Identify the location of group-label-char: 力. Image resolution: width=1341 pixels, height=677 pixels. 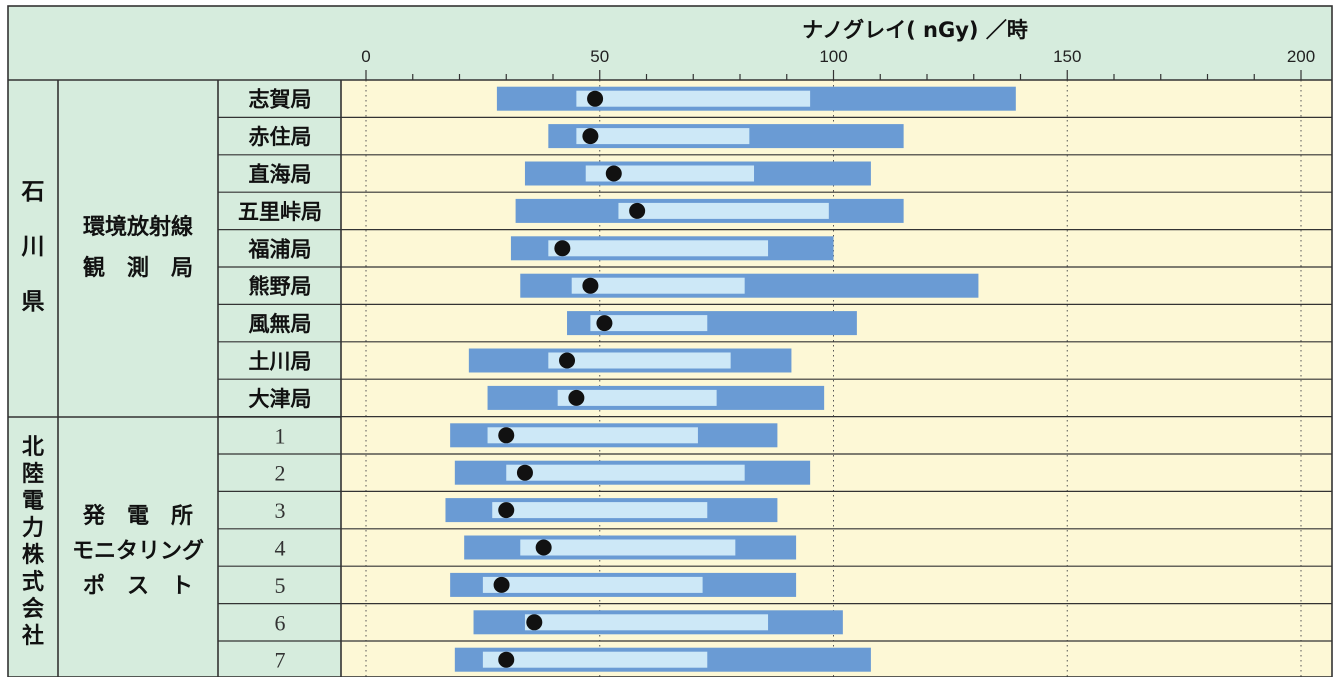
(33, 528).